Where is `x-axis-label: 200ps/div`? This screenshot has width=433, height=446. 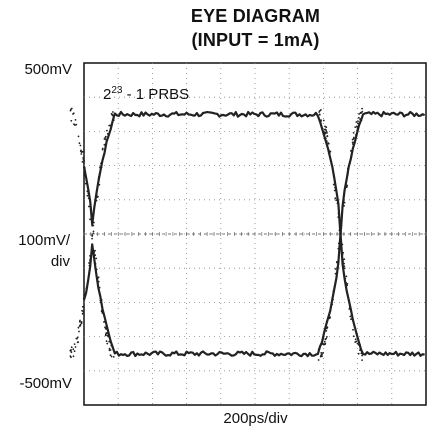 x-axis-label: 200ps/div is located at coordinates (255, 418).